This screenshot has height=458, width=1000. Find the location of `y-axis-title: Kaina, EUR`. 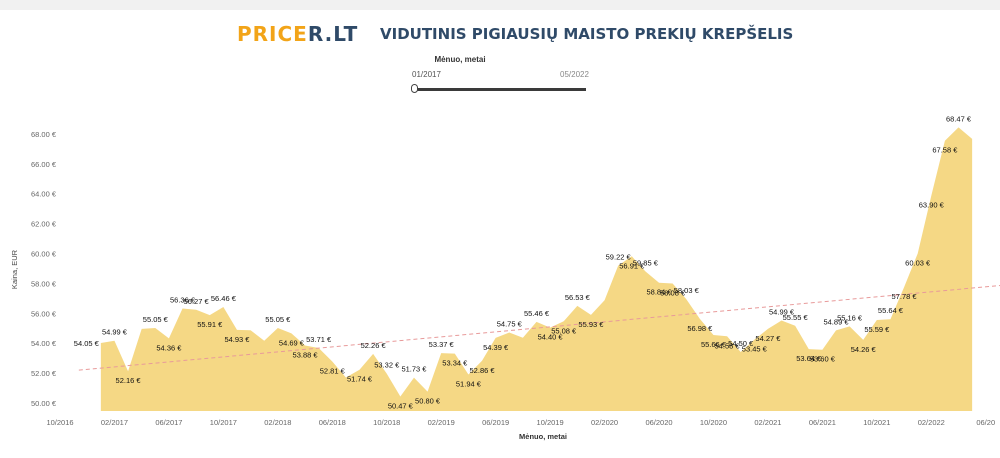

y-axis-title: Kaina, EUR is located at coordinates (14, 269).